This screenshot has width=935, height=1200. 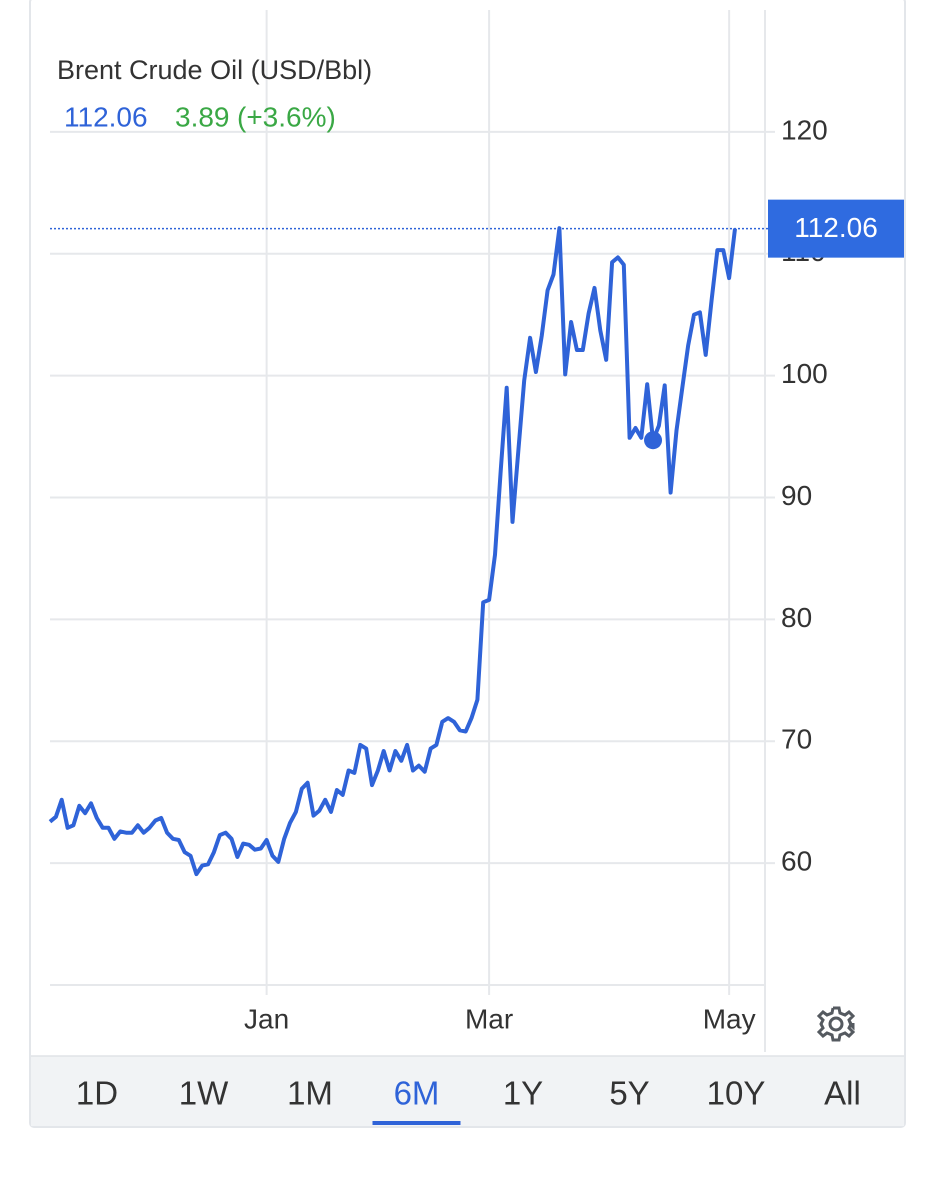 What do you see at coordinates (417, 1093) in the screenshot?
I see `range-button: 6M` at bounding box center [417, 1093].